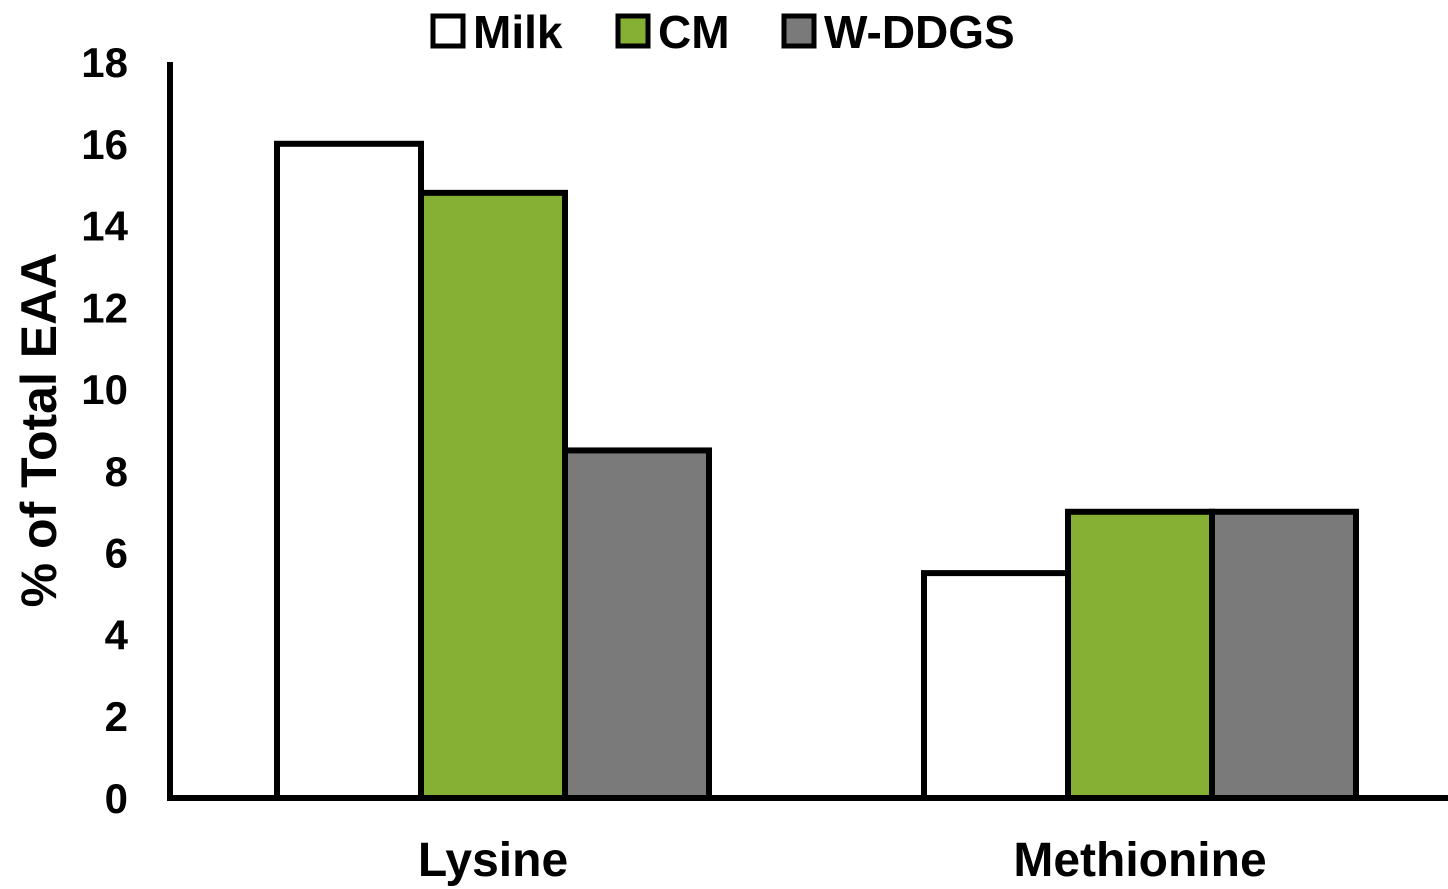 This screenshot has height=889, width=1448. What do you see at coordinates (104, 430) in the screenshot?
I see `y-axis-ticks: 0 2 4 6 8 10 12 14 16 18` at bounding box center [104, 430].